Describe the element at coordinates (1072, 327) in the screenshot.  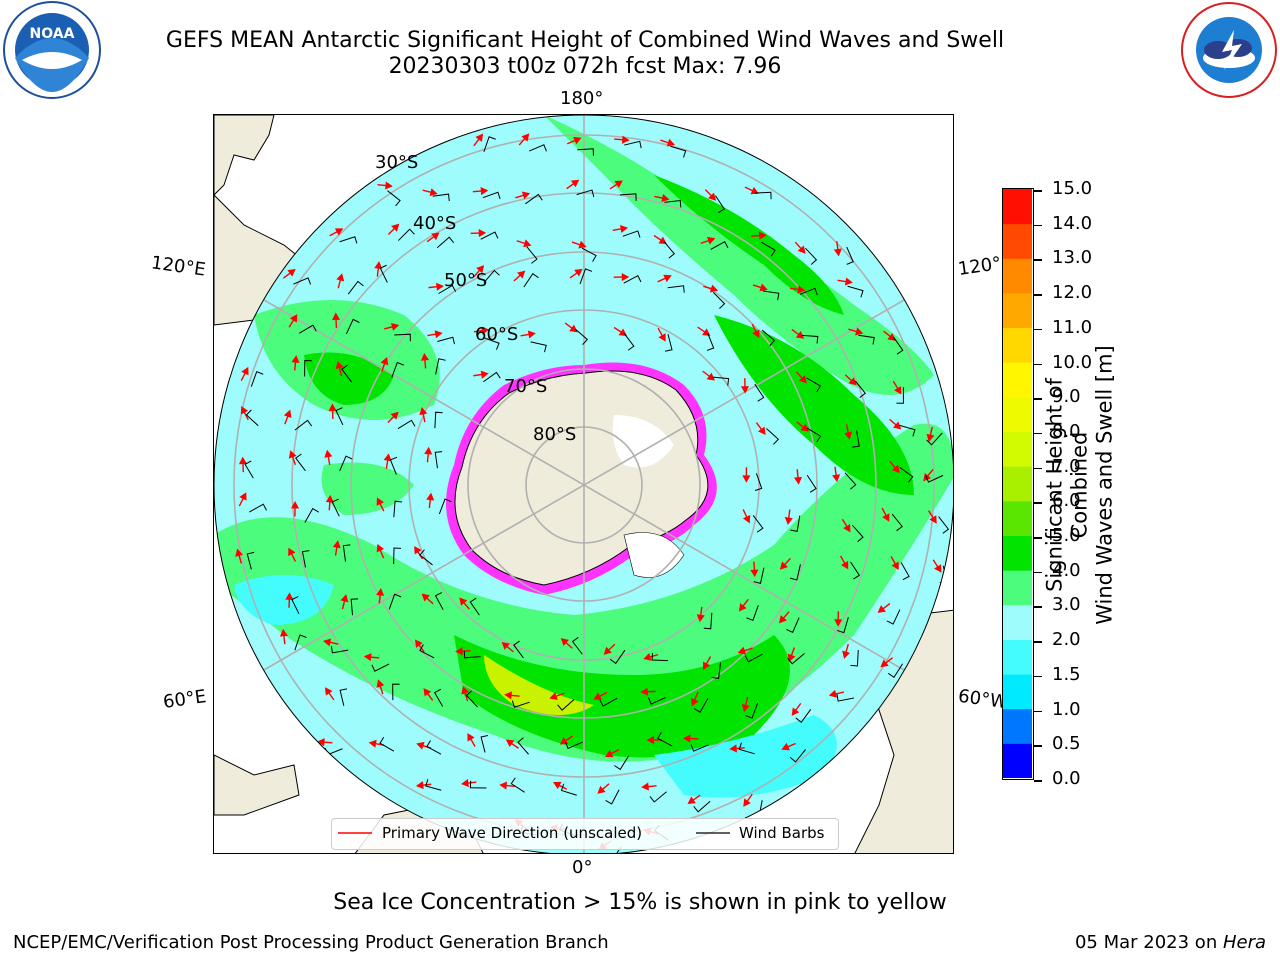
I see `colorbar-tick: 11.0` at that location.